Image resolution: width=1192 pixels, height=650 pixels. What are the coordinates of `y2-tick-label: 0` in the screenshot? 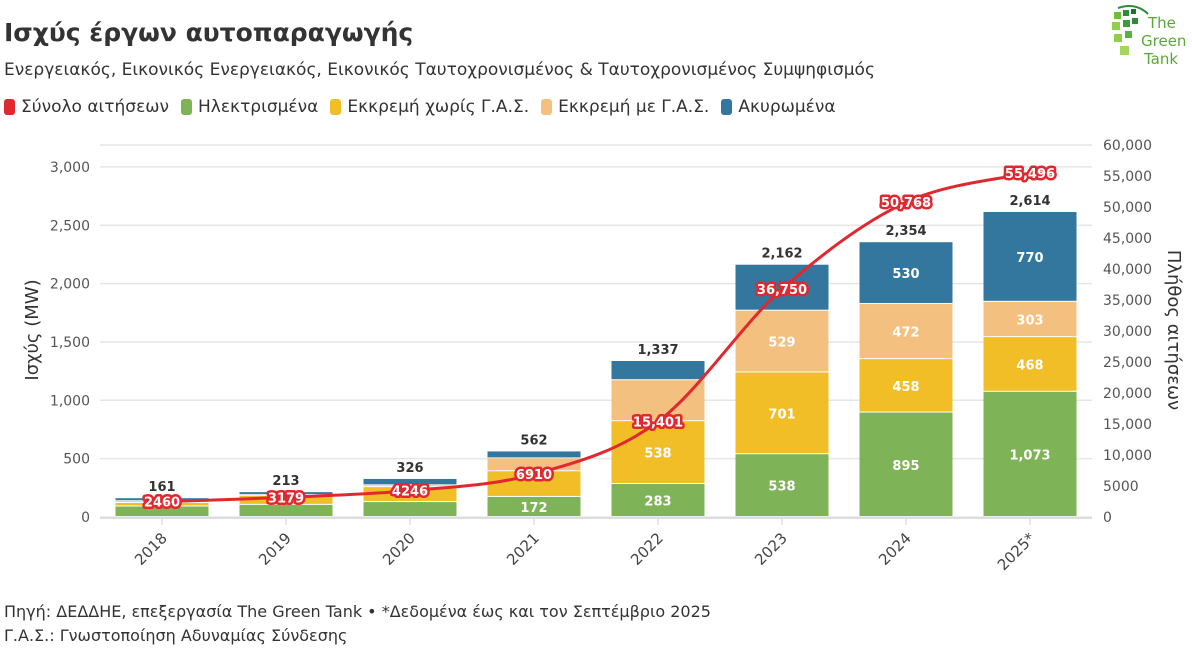 It's located at (1107, 518).